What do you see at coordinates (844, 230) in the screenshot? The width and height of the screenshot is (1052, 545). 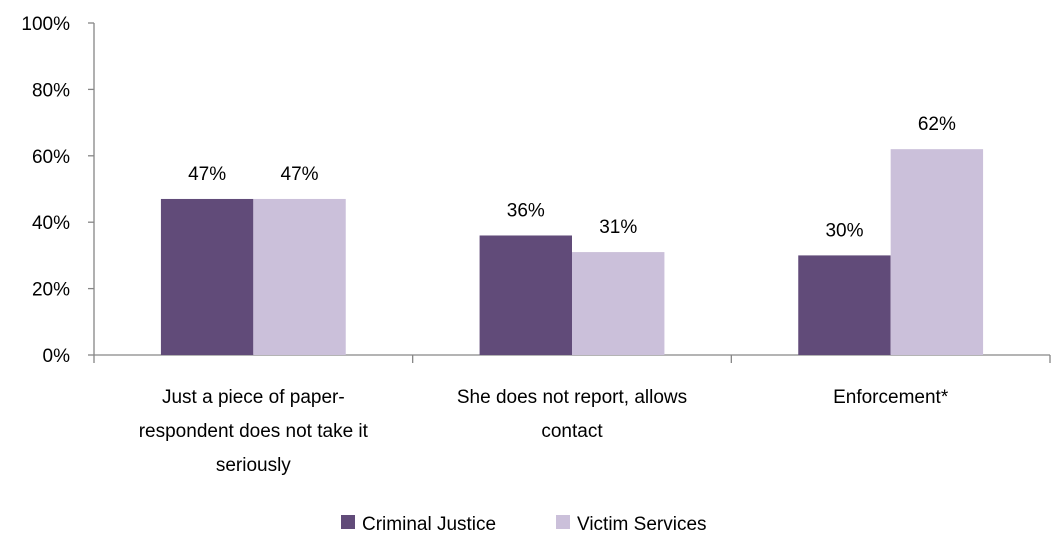 I see `data-label: 30%` at bounding box center [844, 230].